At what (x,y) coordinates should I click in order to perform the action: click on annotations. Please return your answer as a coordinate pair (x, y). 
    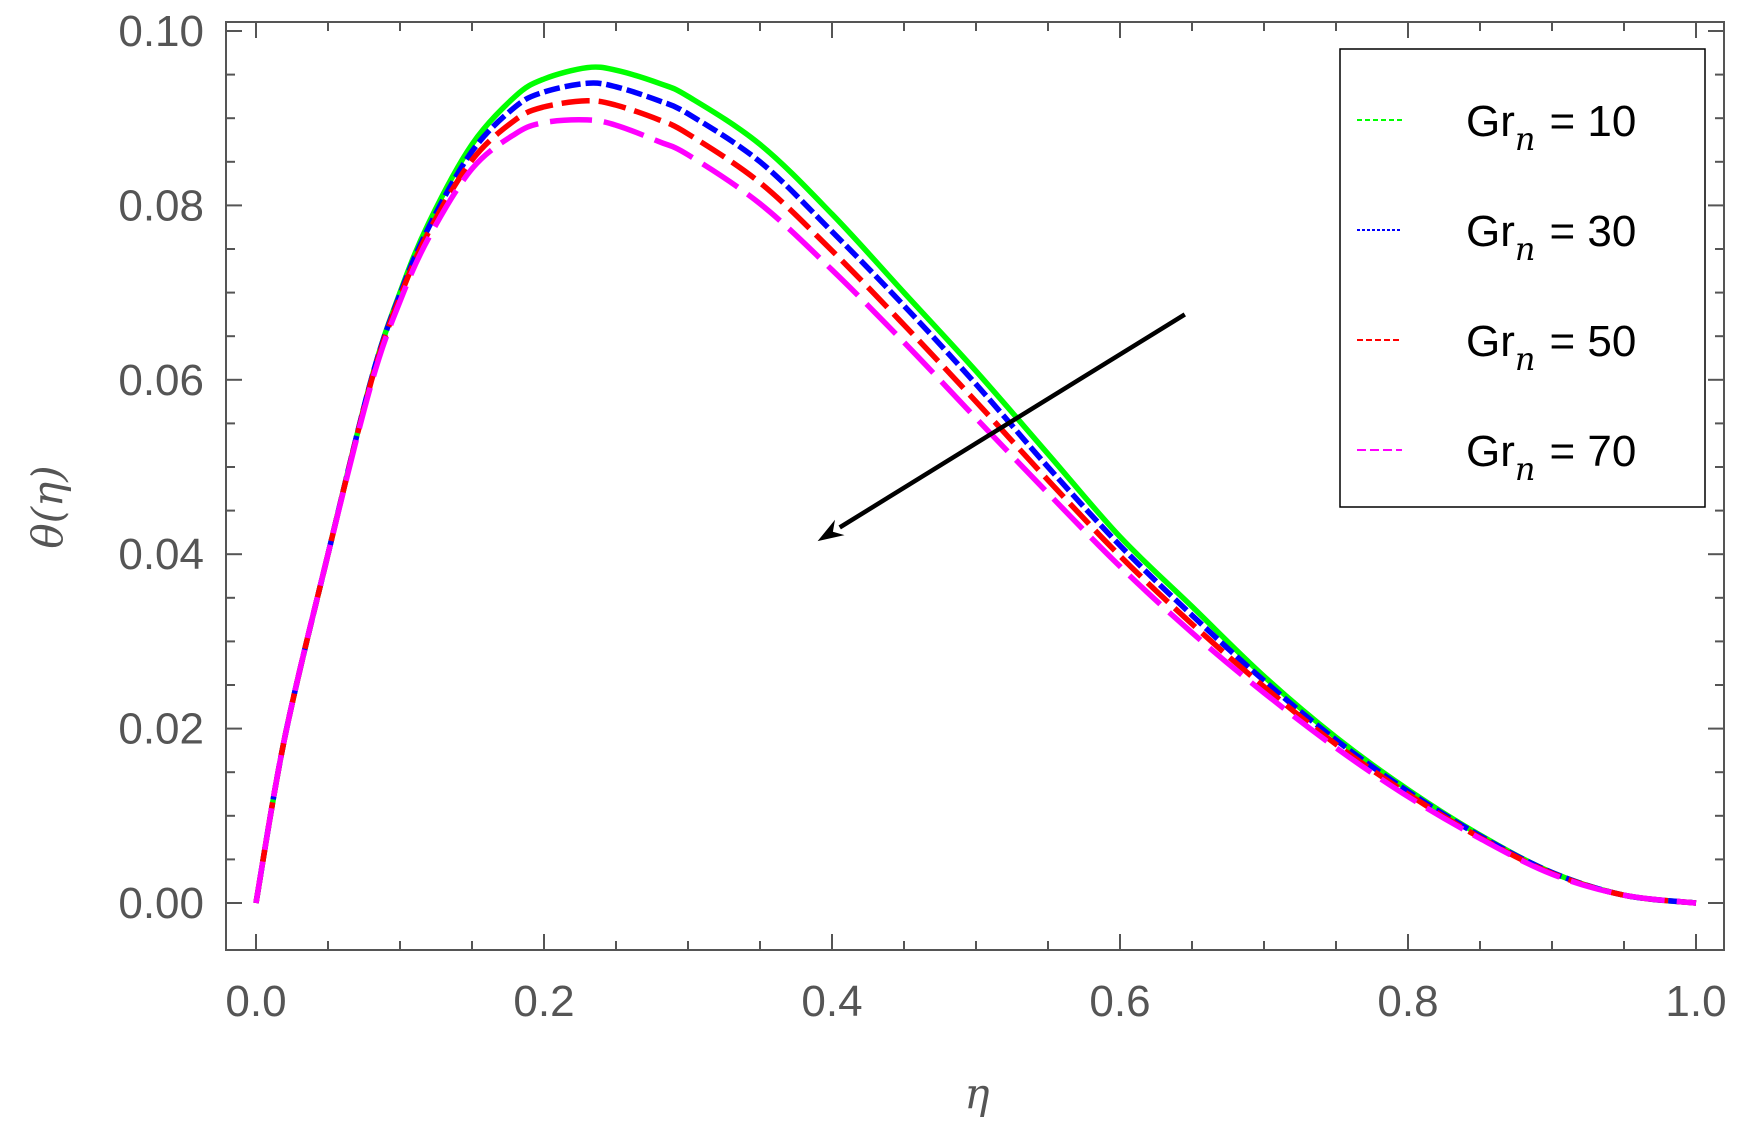
    Looking at the image, I should click on (1001, 427).